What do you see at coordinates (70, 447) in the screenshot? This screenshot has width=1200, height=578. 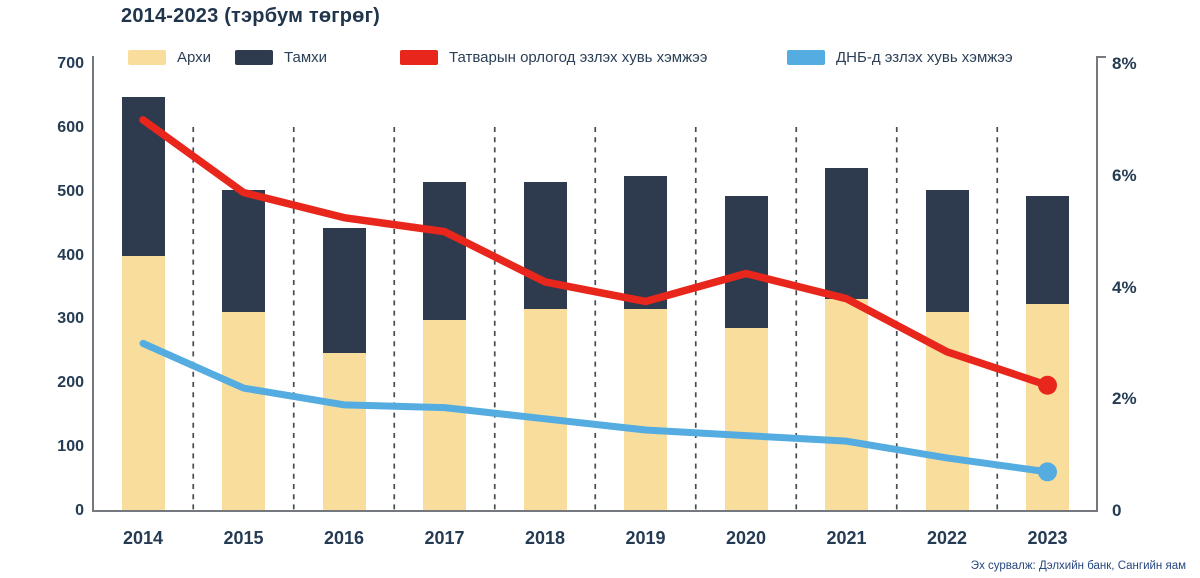 I see `y-axis-left-tick-100: 100` at bounding box center [70, 447].